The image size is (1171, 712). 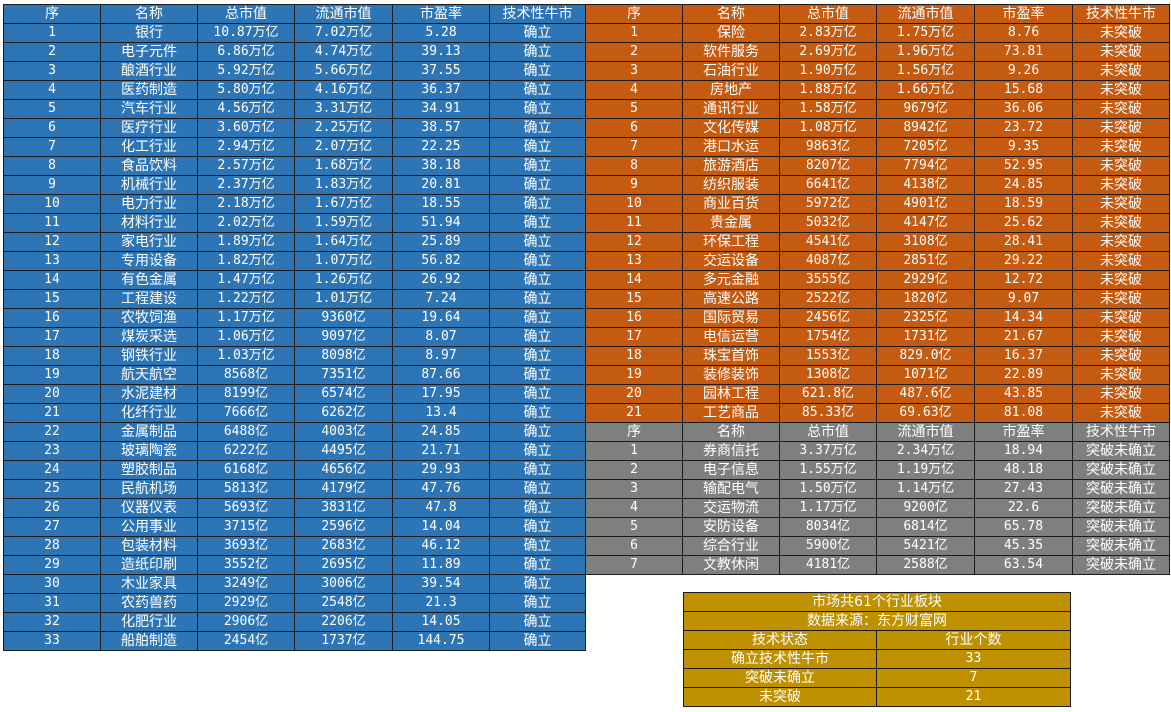 What do you see at coordinates (441, 280) in the screenshot?
I see `cell-pe: 26.92` at bounding box center [441, 280].